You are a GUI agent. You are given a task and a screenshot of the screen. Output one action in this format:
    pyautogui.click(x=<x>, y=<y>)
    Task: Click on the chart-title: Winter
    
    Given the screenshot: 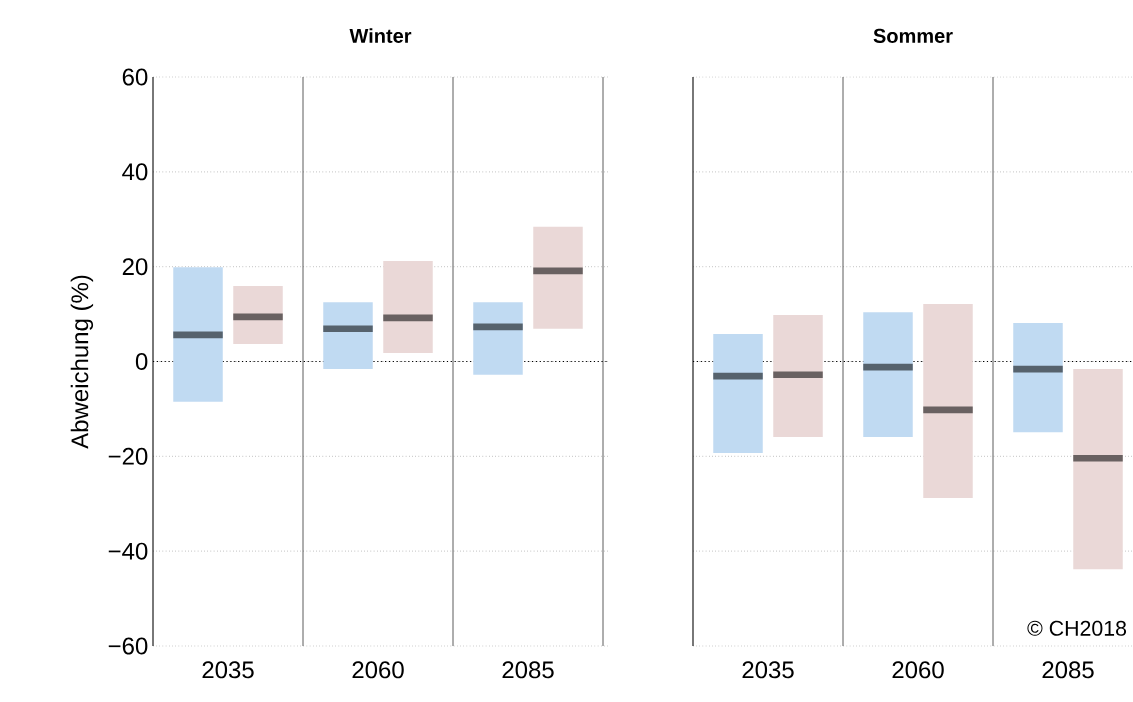 What is the action you would take?
    pyautogui.click(x=380, y=35)
    